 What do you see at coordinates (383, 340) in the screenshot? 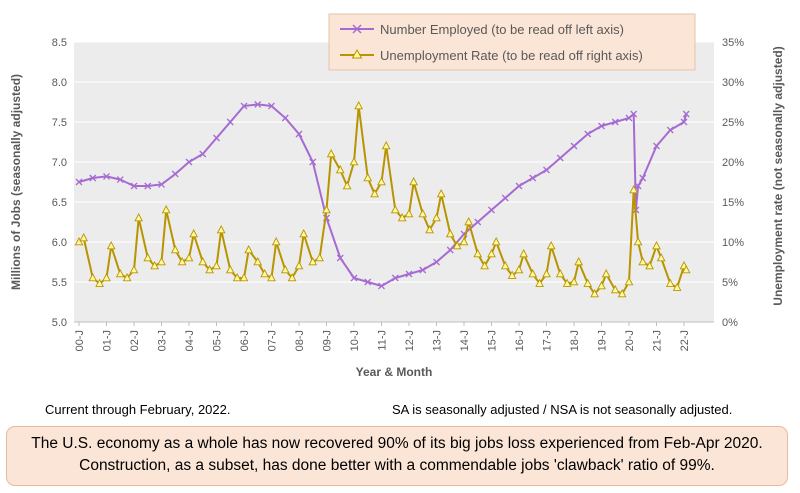
I see `x-tick-label: 11-J` at bounding box center [383, 340].